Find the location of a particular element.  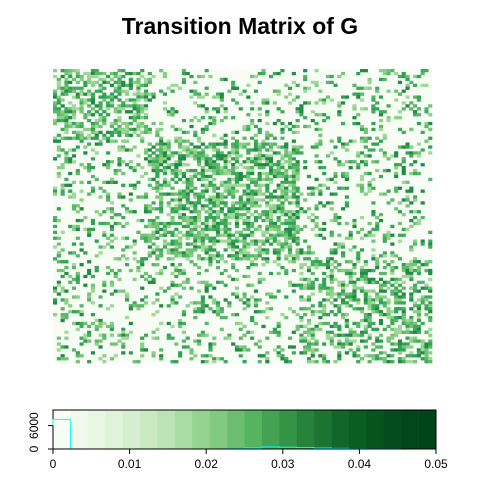

colorbar-swatch is located at coordinates (341, 429).